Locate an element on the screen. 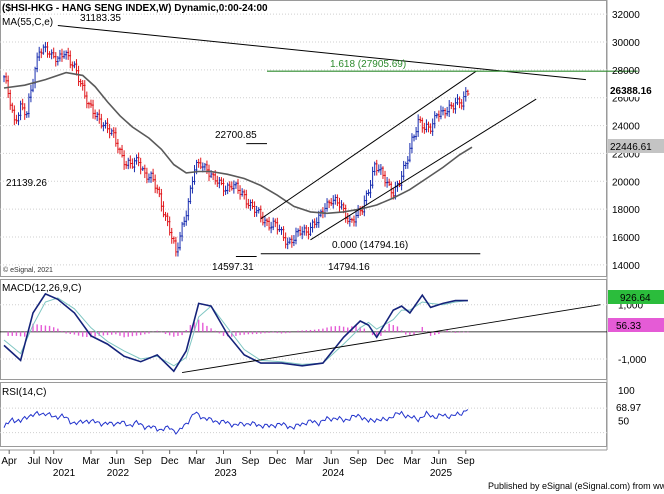 This screenshot has height=494, width=664. x-month-label: Apr is located at coordinates (9, 461).